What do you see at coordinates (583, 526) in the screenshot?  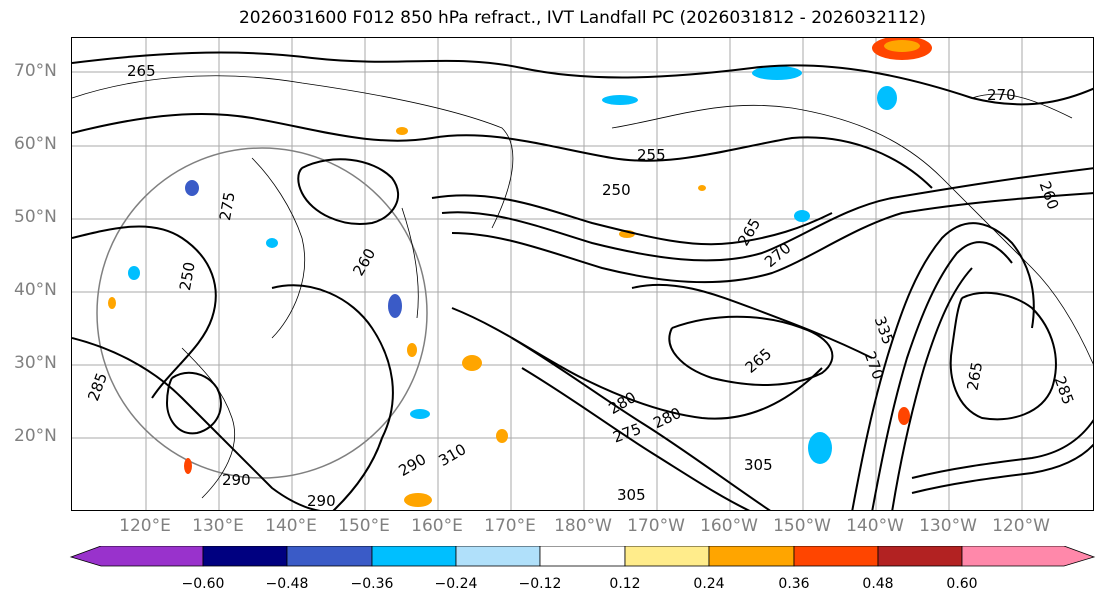 I see `lon-label: 180°W` at bounding box center [583, 526].